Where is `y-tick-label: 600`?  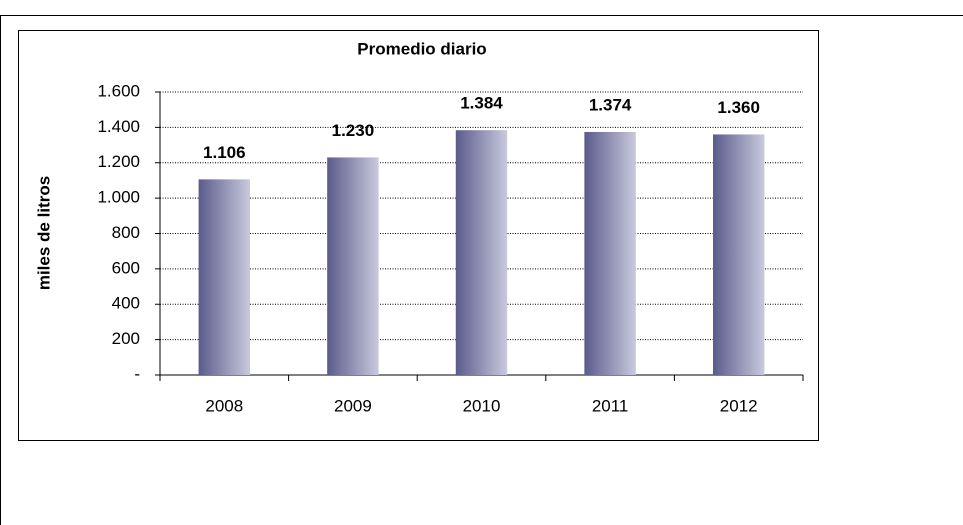 y-tick-label: 600 is located at coordinates (126, 267).